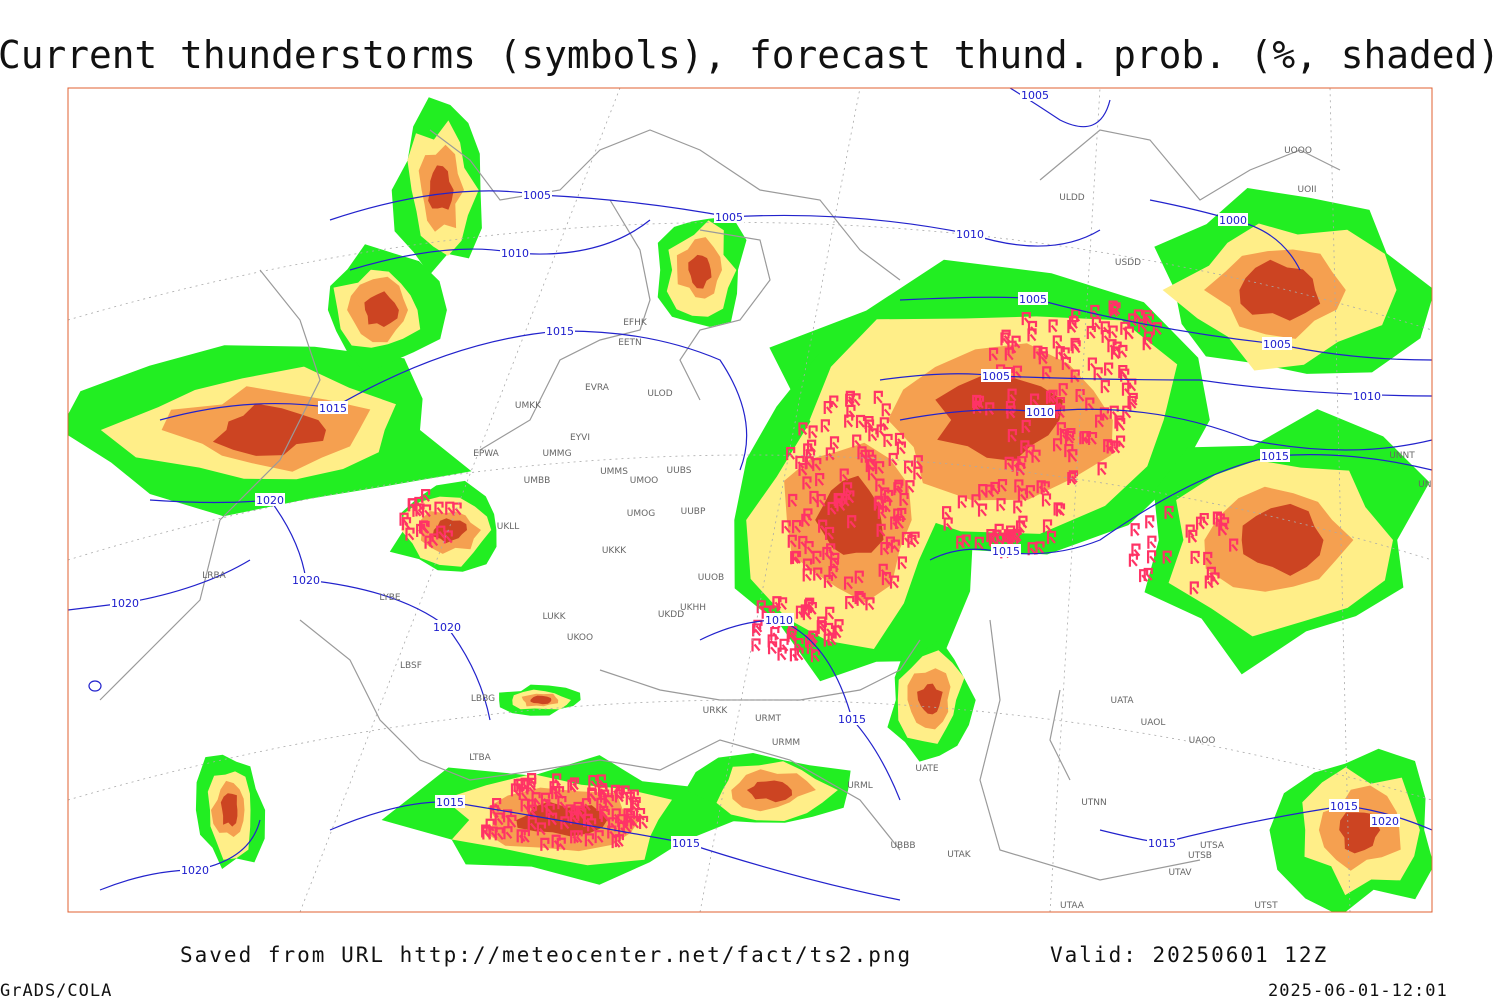 The width and height of the screenshot is (1500, 1000). What do you see at coordinates (1202, 741) in the screenshot?
I see `station-label: UAOO` at bounding box center [1202, 741].